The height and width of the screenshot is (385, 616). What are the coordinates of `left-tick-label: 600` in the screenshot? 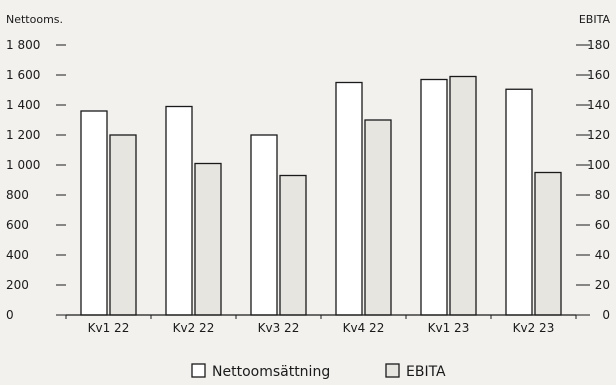 It's located at (17, 225).